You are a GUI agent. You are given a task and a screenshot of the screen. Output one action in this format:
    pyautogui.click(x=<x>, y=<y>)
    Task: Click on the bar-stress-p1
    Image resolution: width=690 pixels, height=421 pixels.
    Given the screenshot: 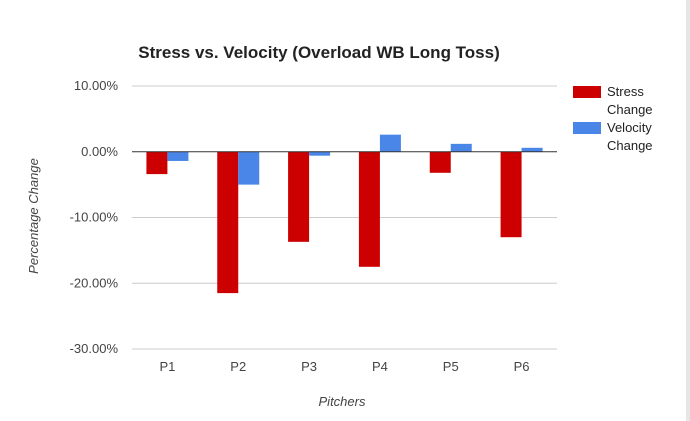 What is the action you would take?
    pyautogui.click(x=157, y=163)
    